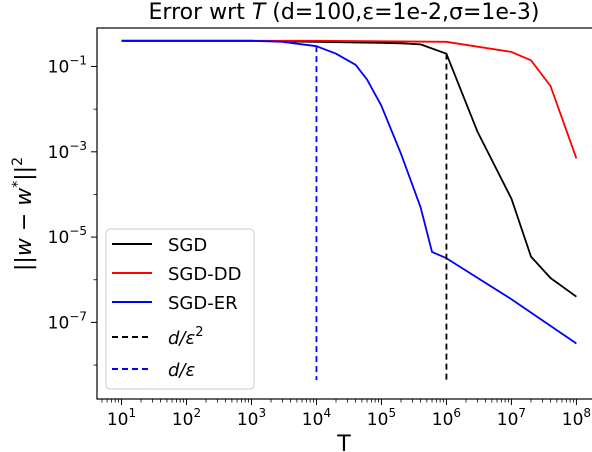 The height and width of the screenshot is (452, 592). Describe the element at coordinates (576, 418) in the screenshot. I see `x-tick-label: 10⁸` at that location.